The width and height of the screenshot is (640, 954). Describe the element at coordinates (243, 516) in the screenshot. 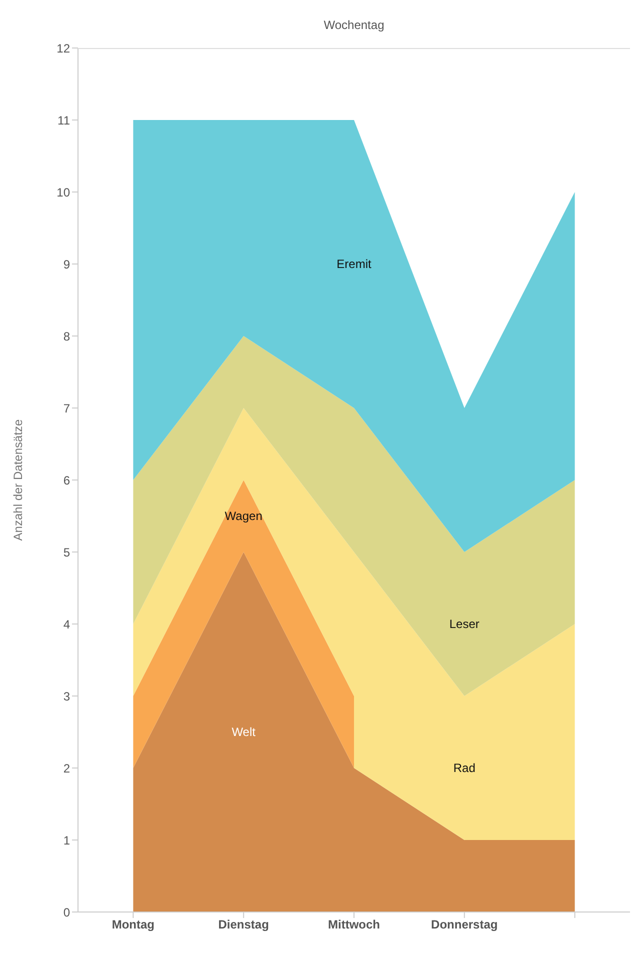

I see `series-label: Wagen` at that location.